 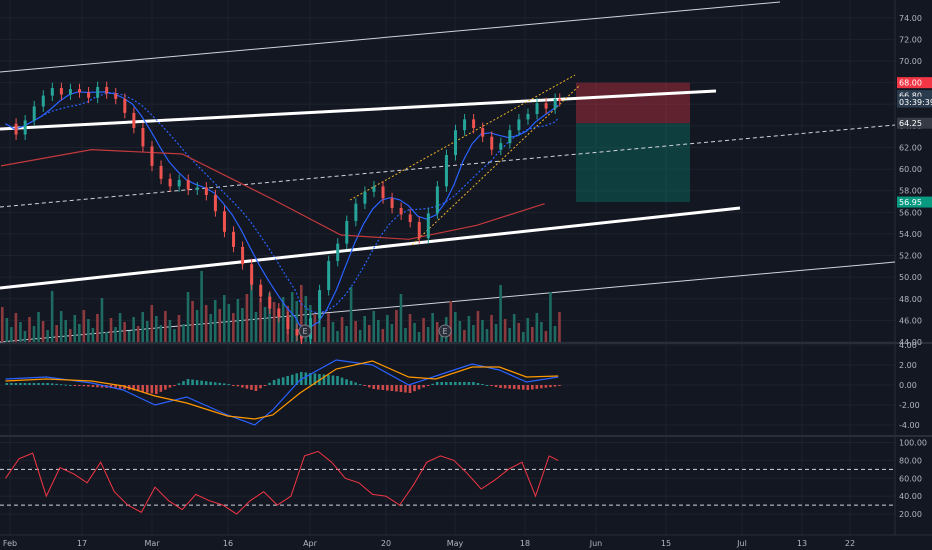 I want to click on price-tick-label: 58.00, so click(x=910, y=191).